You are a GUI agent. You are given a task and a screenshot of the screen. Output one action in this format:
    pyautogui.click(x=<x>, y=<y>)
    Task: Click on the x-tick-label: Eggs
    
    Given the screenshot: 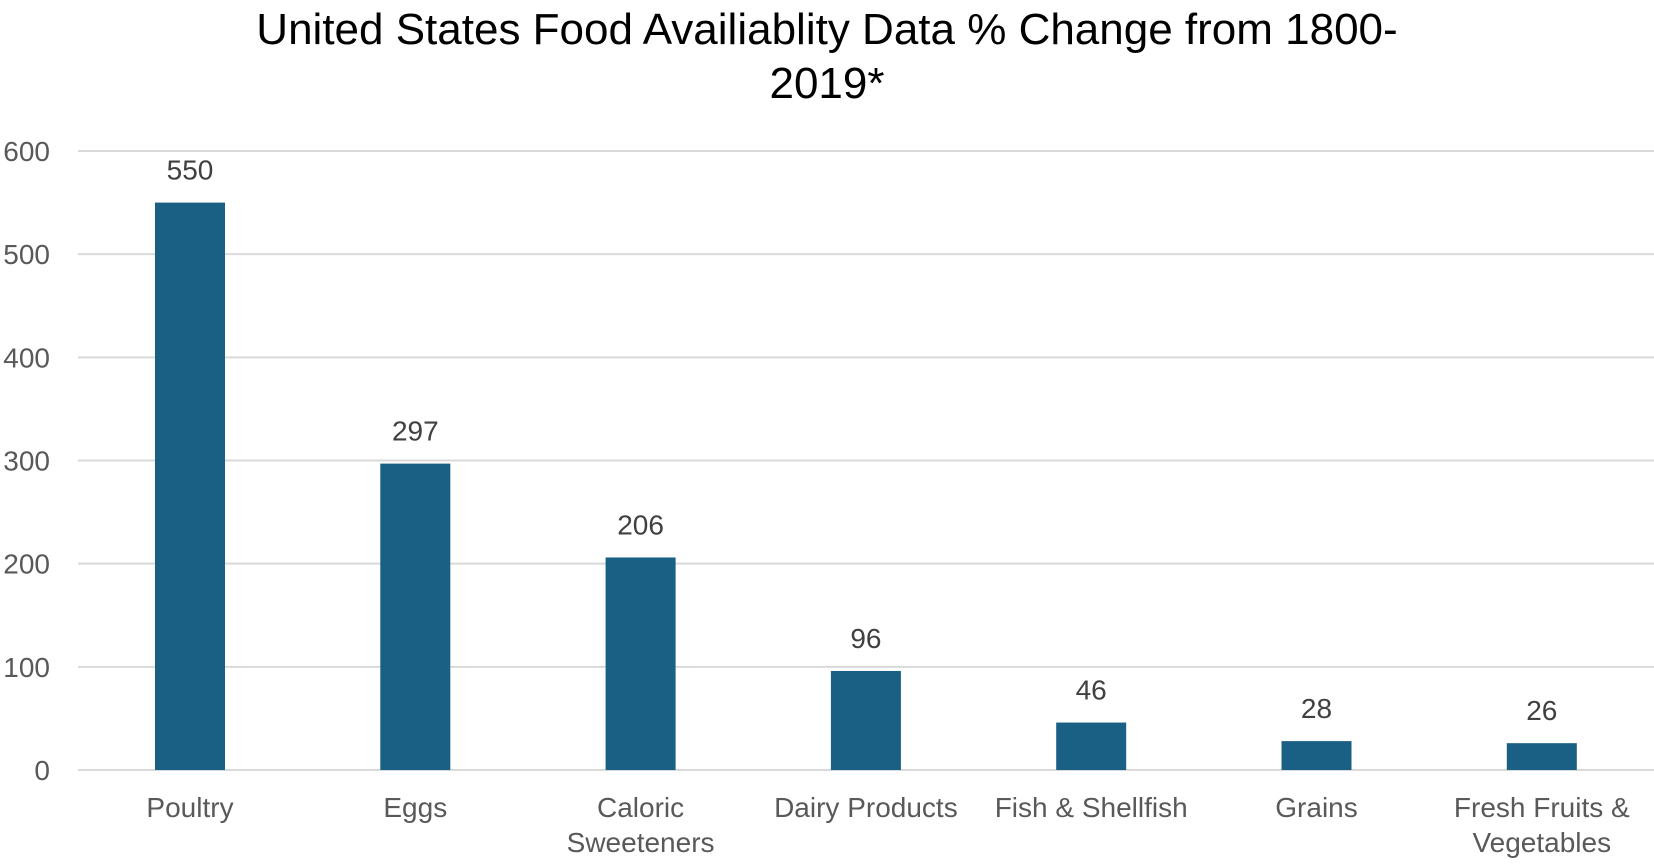 What is the action you would take?
    pyautogui.click(x=415, y=807)
    